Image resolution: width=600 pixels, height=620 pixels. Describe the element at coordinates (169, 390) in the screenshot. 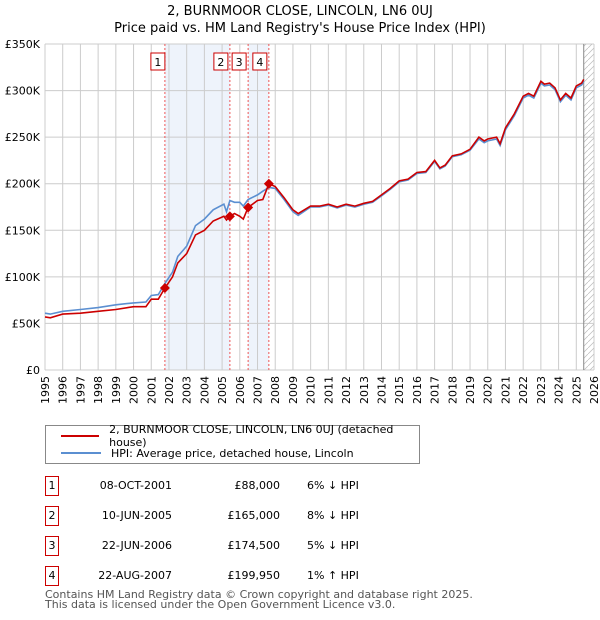

I see `x-tick-label: 2002` at that location.